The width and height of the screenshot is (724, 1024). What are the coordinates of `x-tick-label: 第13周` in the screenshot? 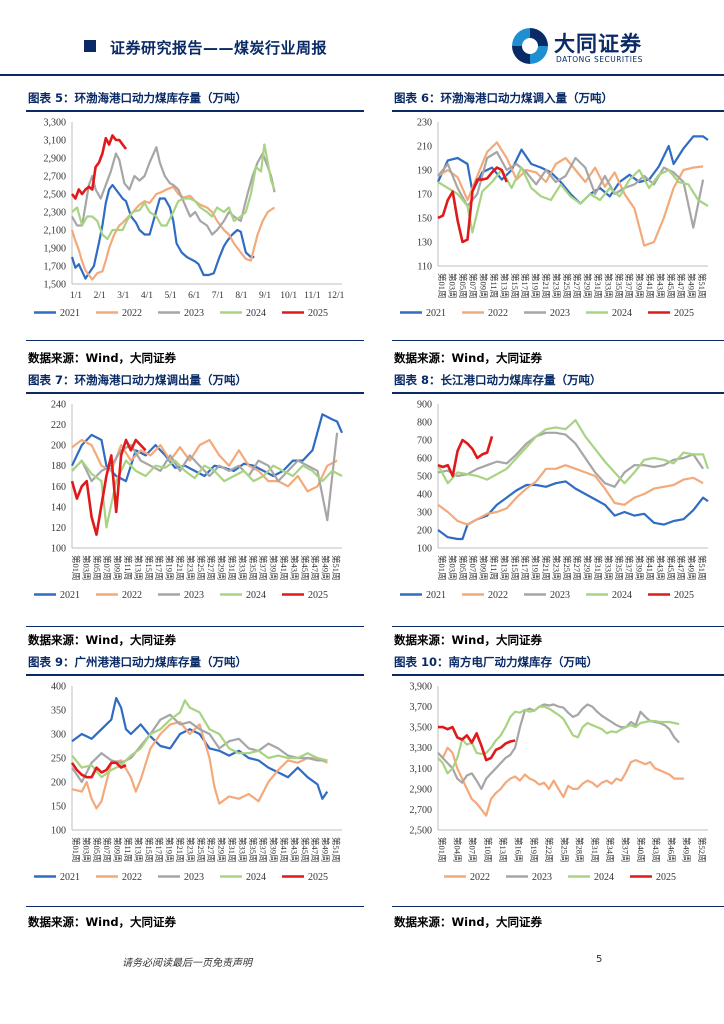 It's located at (138, 850).